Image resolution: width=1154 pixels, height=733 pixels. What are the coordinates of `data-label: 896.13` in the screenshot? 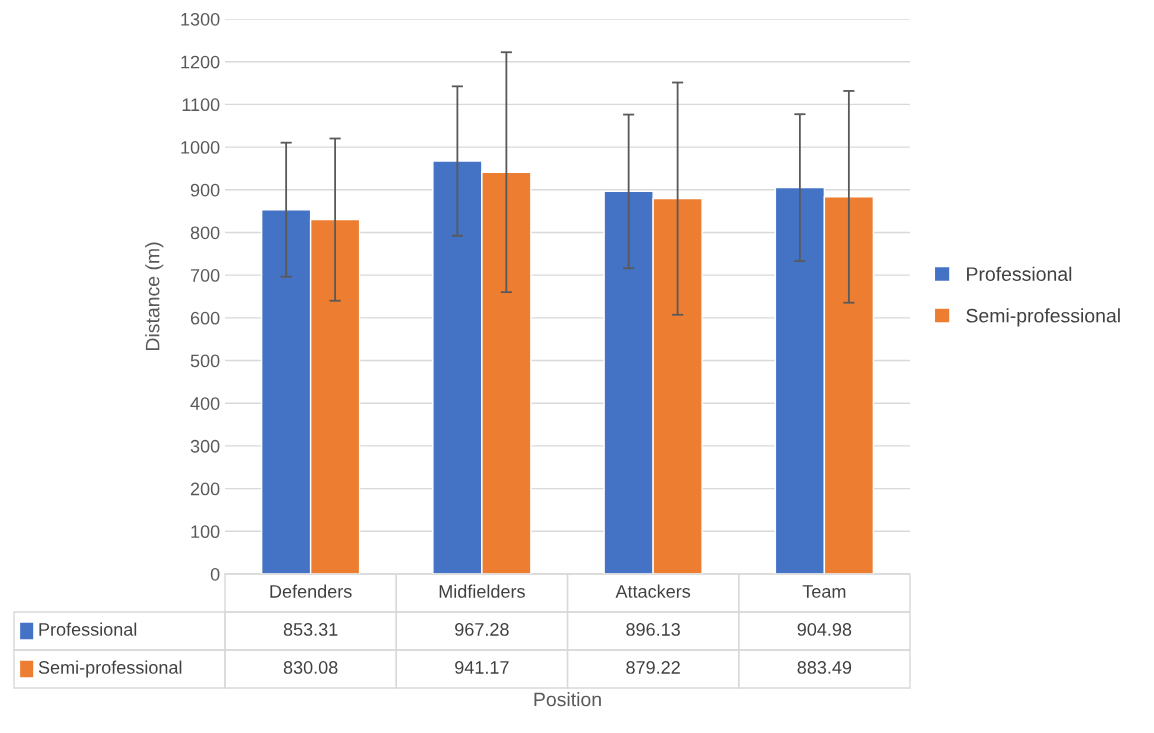 It's located at (653, 629).